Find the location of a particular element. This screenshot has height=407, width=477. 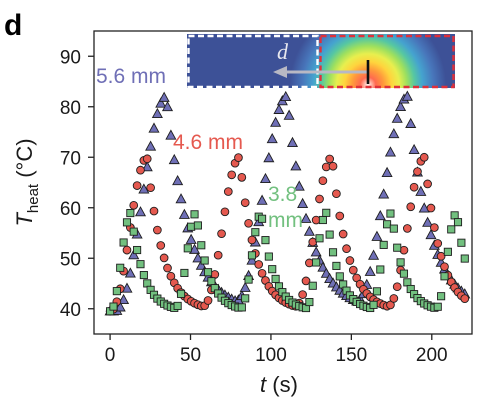

x-axis-unit: (s) is located at coordinates (282, 384).